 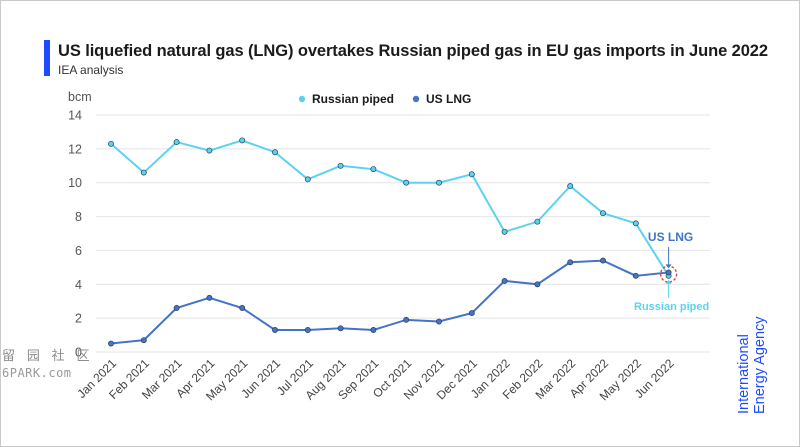 What do you see at coordinates (389, 302) in the screenshot?
I see `series-line` at bounding box center [389, 302].